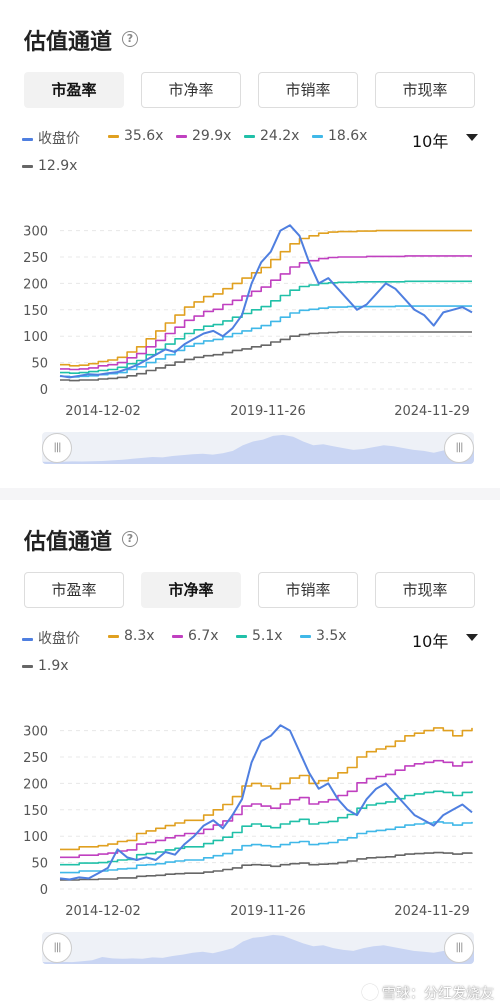 This screenshot has width=500, height=1007. Describe the element at coordinates (144, 136) in the screenshot. I see `legend-label: 35.6x` at that location.